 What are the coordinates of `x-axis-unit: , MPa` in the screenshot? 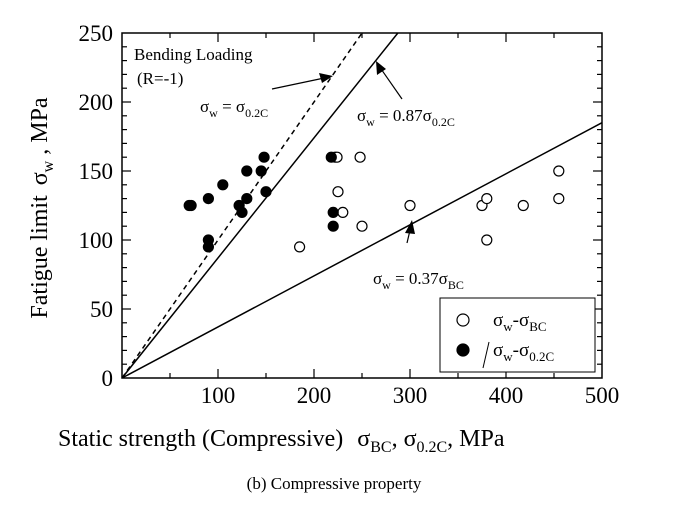 It's located at (476, 439).